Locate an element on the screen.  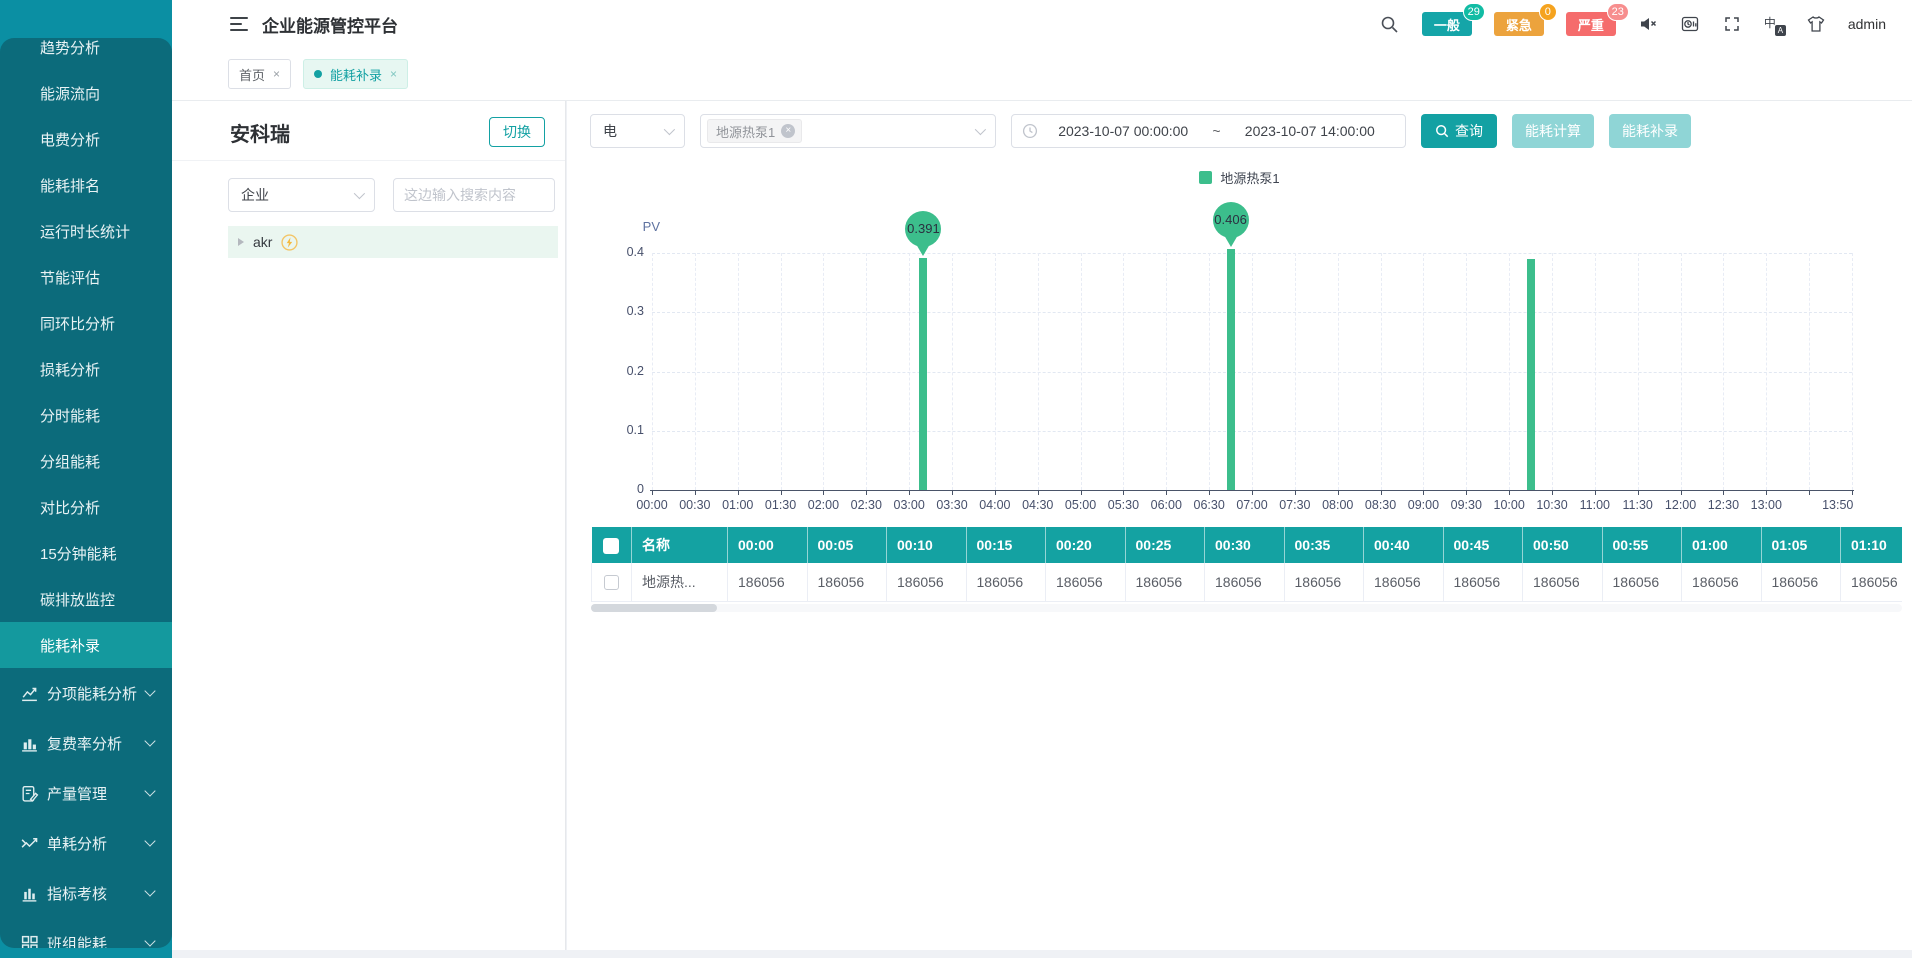
device-tag: 地源热泵1 × is located at coordinates (755, 131).